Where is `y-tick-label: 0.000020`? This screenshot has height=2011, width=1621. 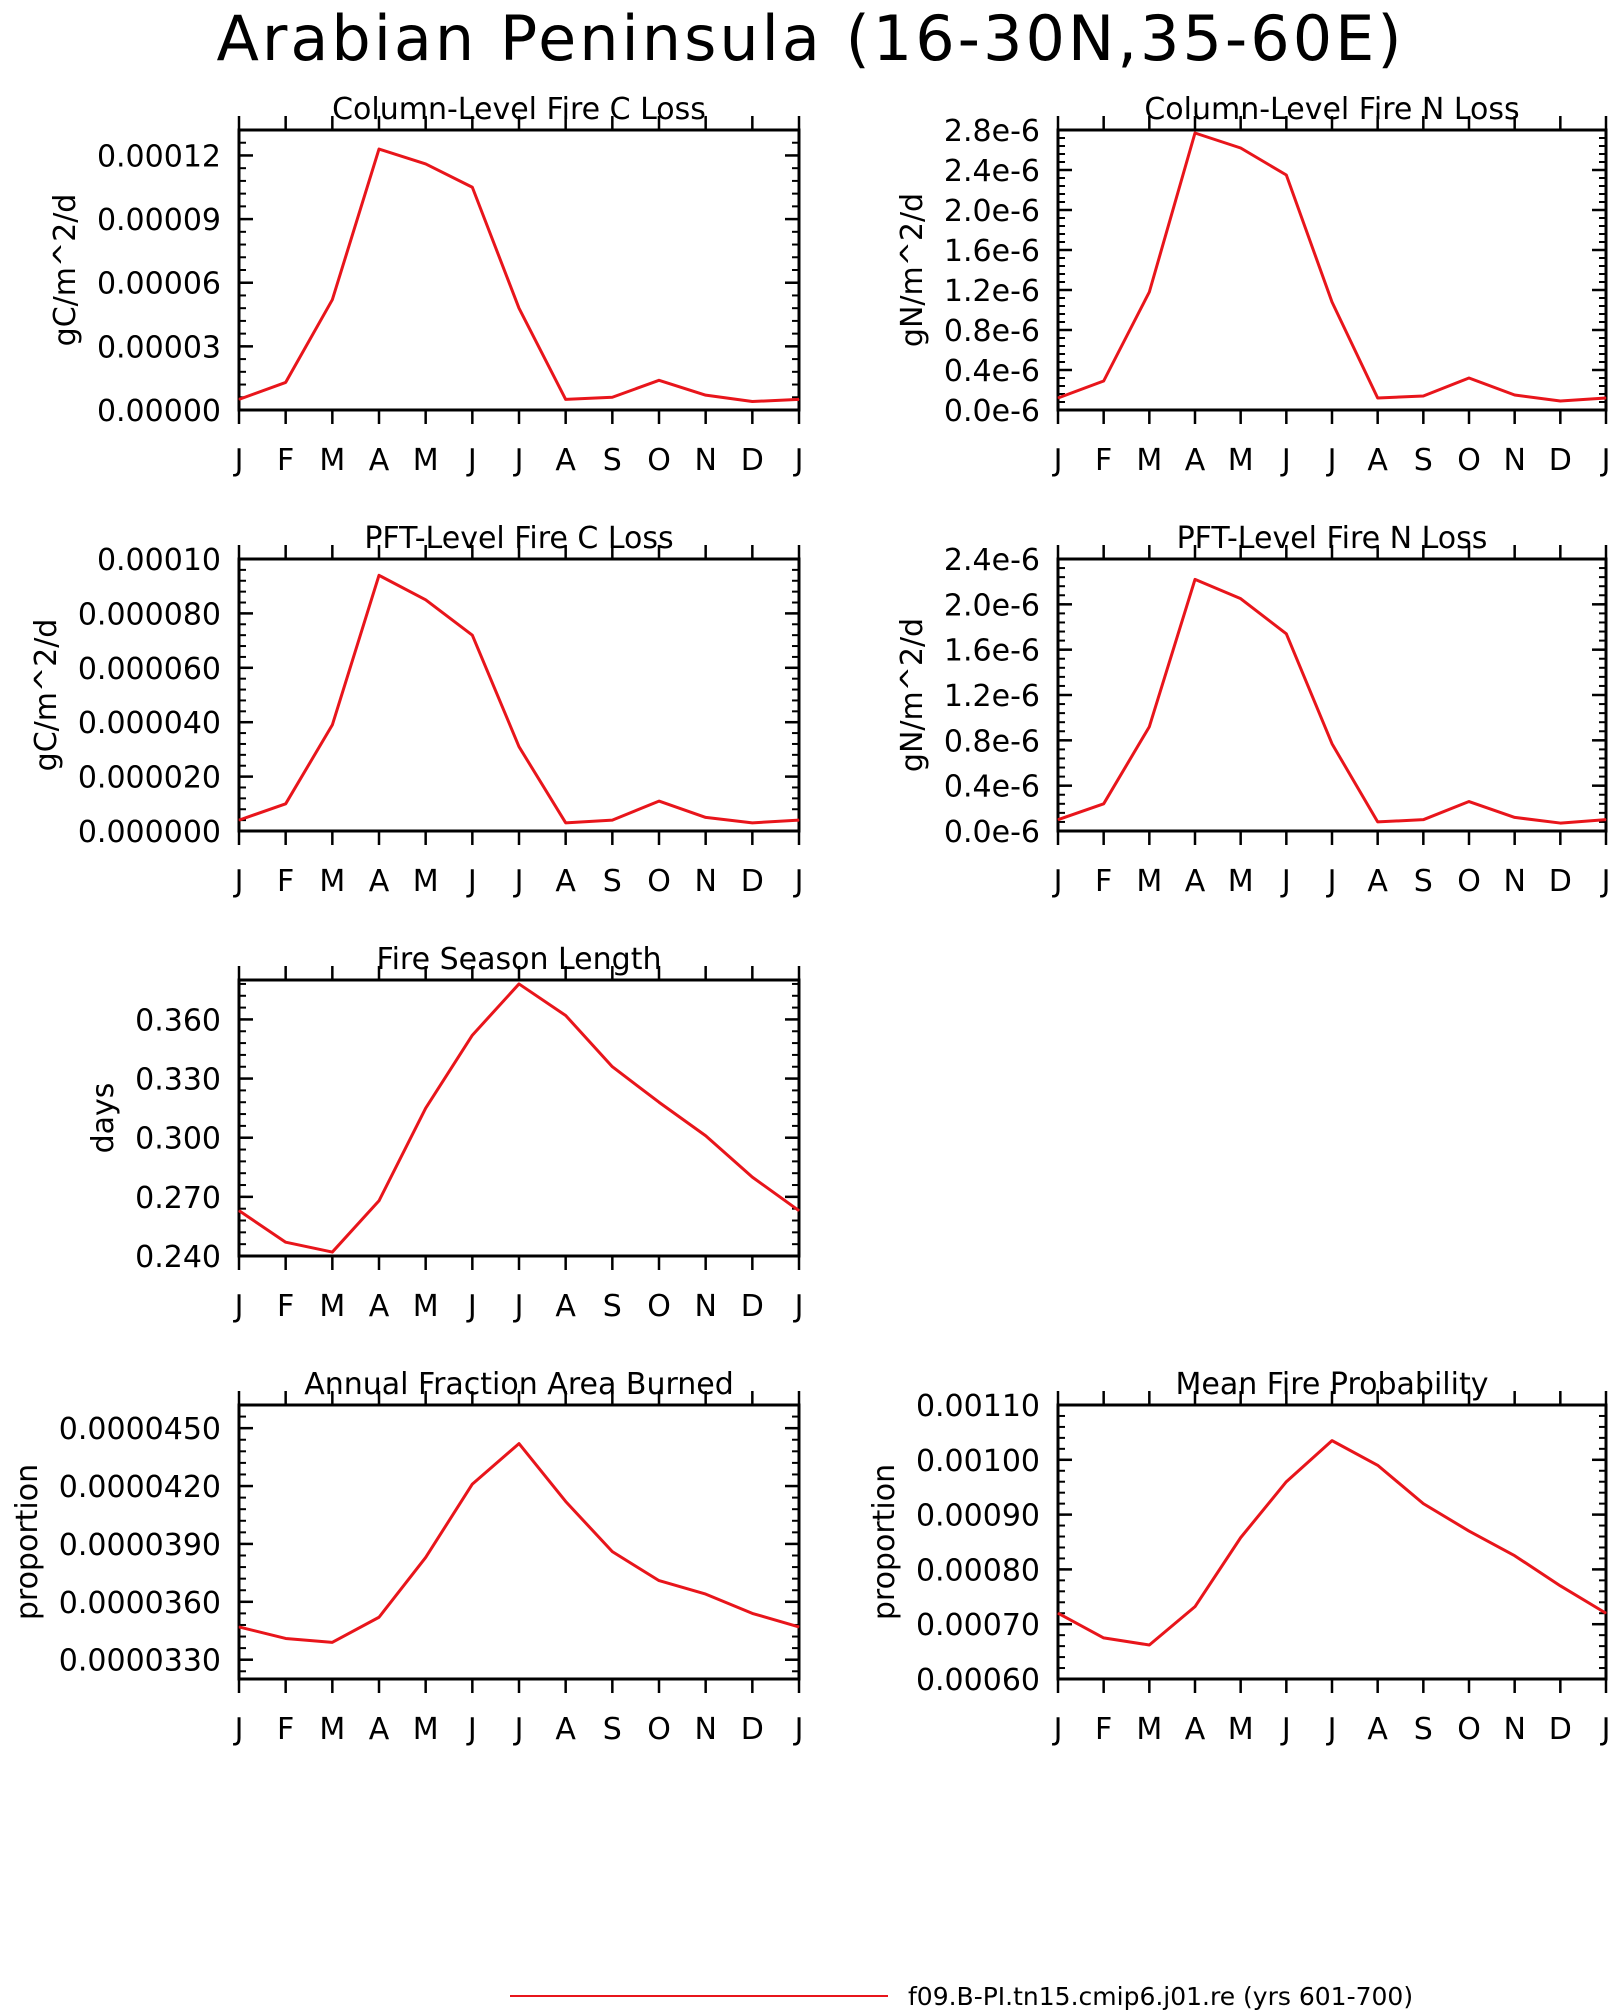
y-tick-label: 0.000020 is located at coordinates (149, 778).